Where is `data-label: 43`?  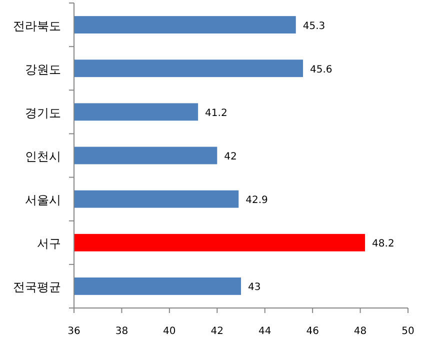 data-label: 43 is located at coordinates (254, 288).